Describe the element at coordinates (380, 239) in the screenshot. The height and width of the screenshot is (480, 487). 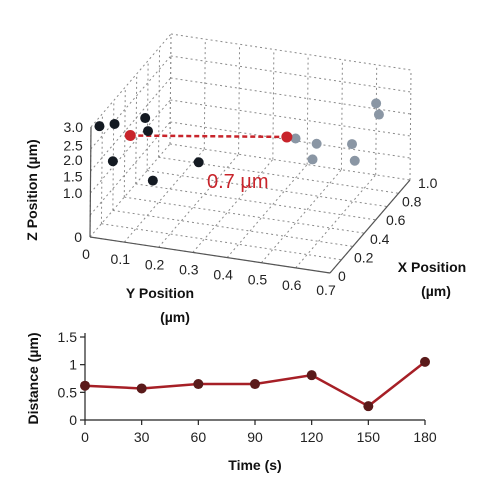
I see `x-position-tick-label: 0.4` at that location.